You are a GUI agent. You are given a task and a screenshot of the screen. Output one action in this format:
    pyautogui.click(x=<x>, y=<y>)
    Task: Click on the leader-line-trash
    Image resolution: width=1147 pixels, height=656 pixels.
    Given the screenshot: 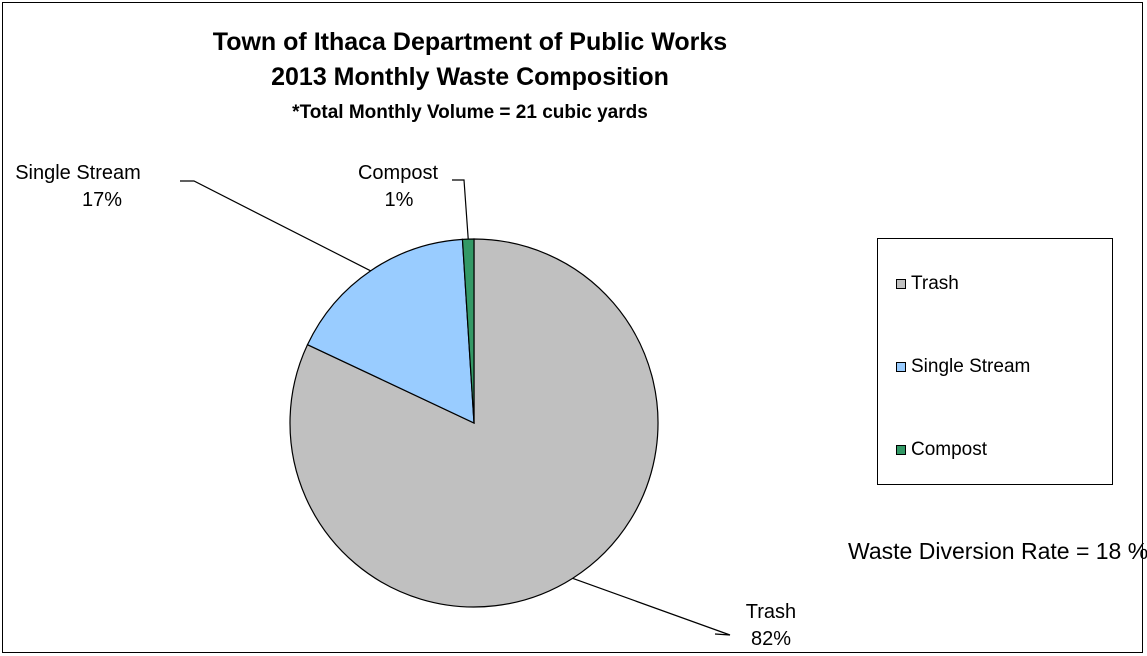 What is the action you would take?
    pyautogui.click(x=651, y=606)
    